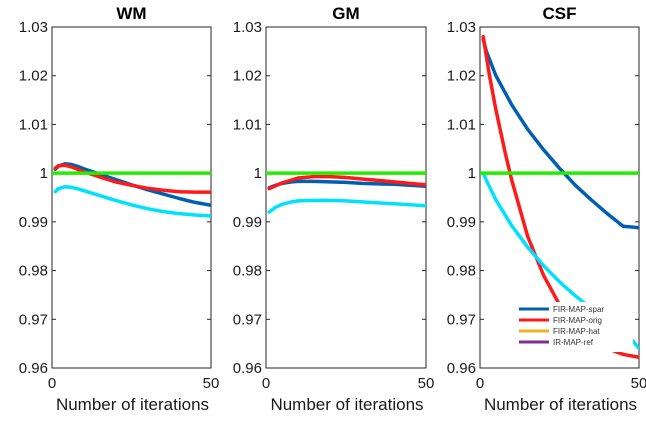 Image resolution: width=646 pixels, height=421 pixels. I want to click on legend-label: FIR-MAP-orig, so click(577, 320).